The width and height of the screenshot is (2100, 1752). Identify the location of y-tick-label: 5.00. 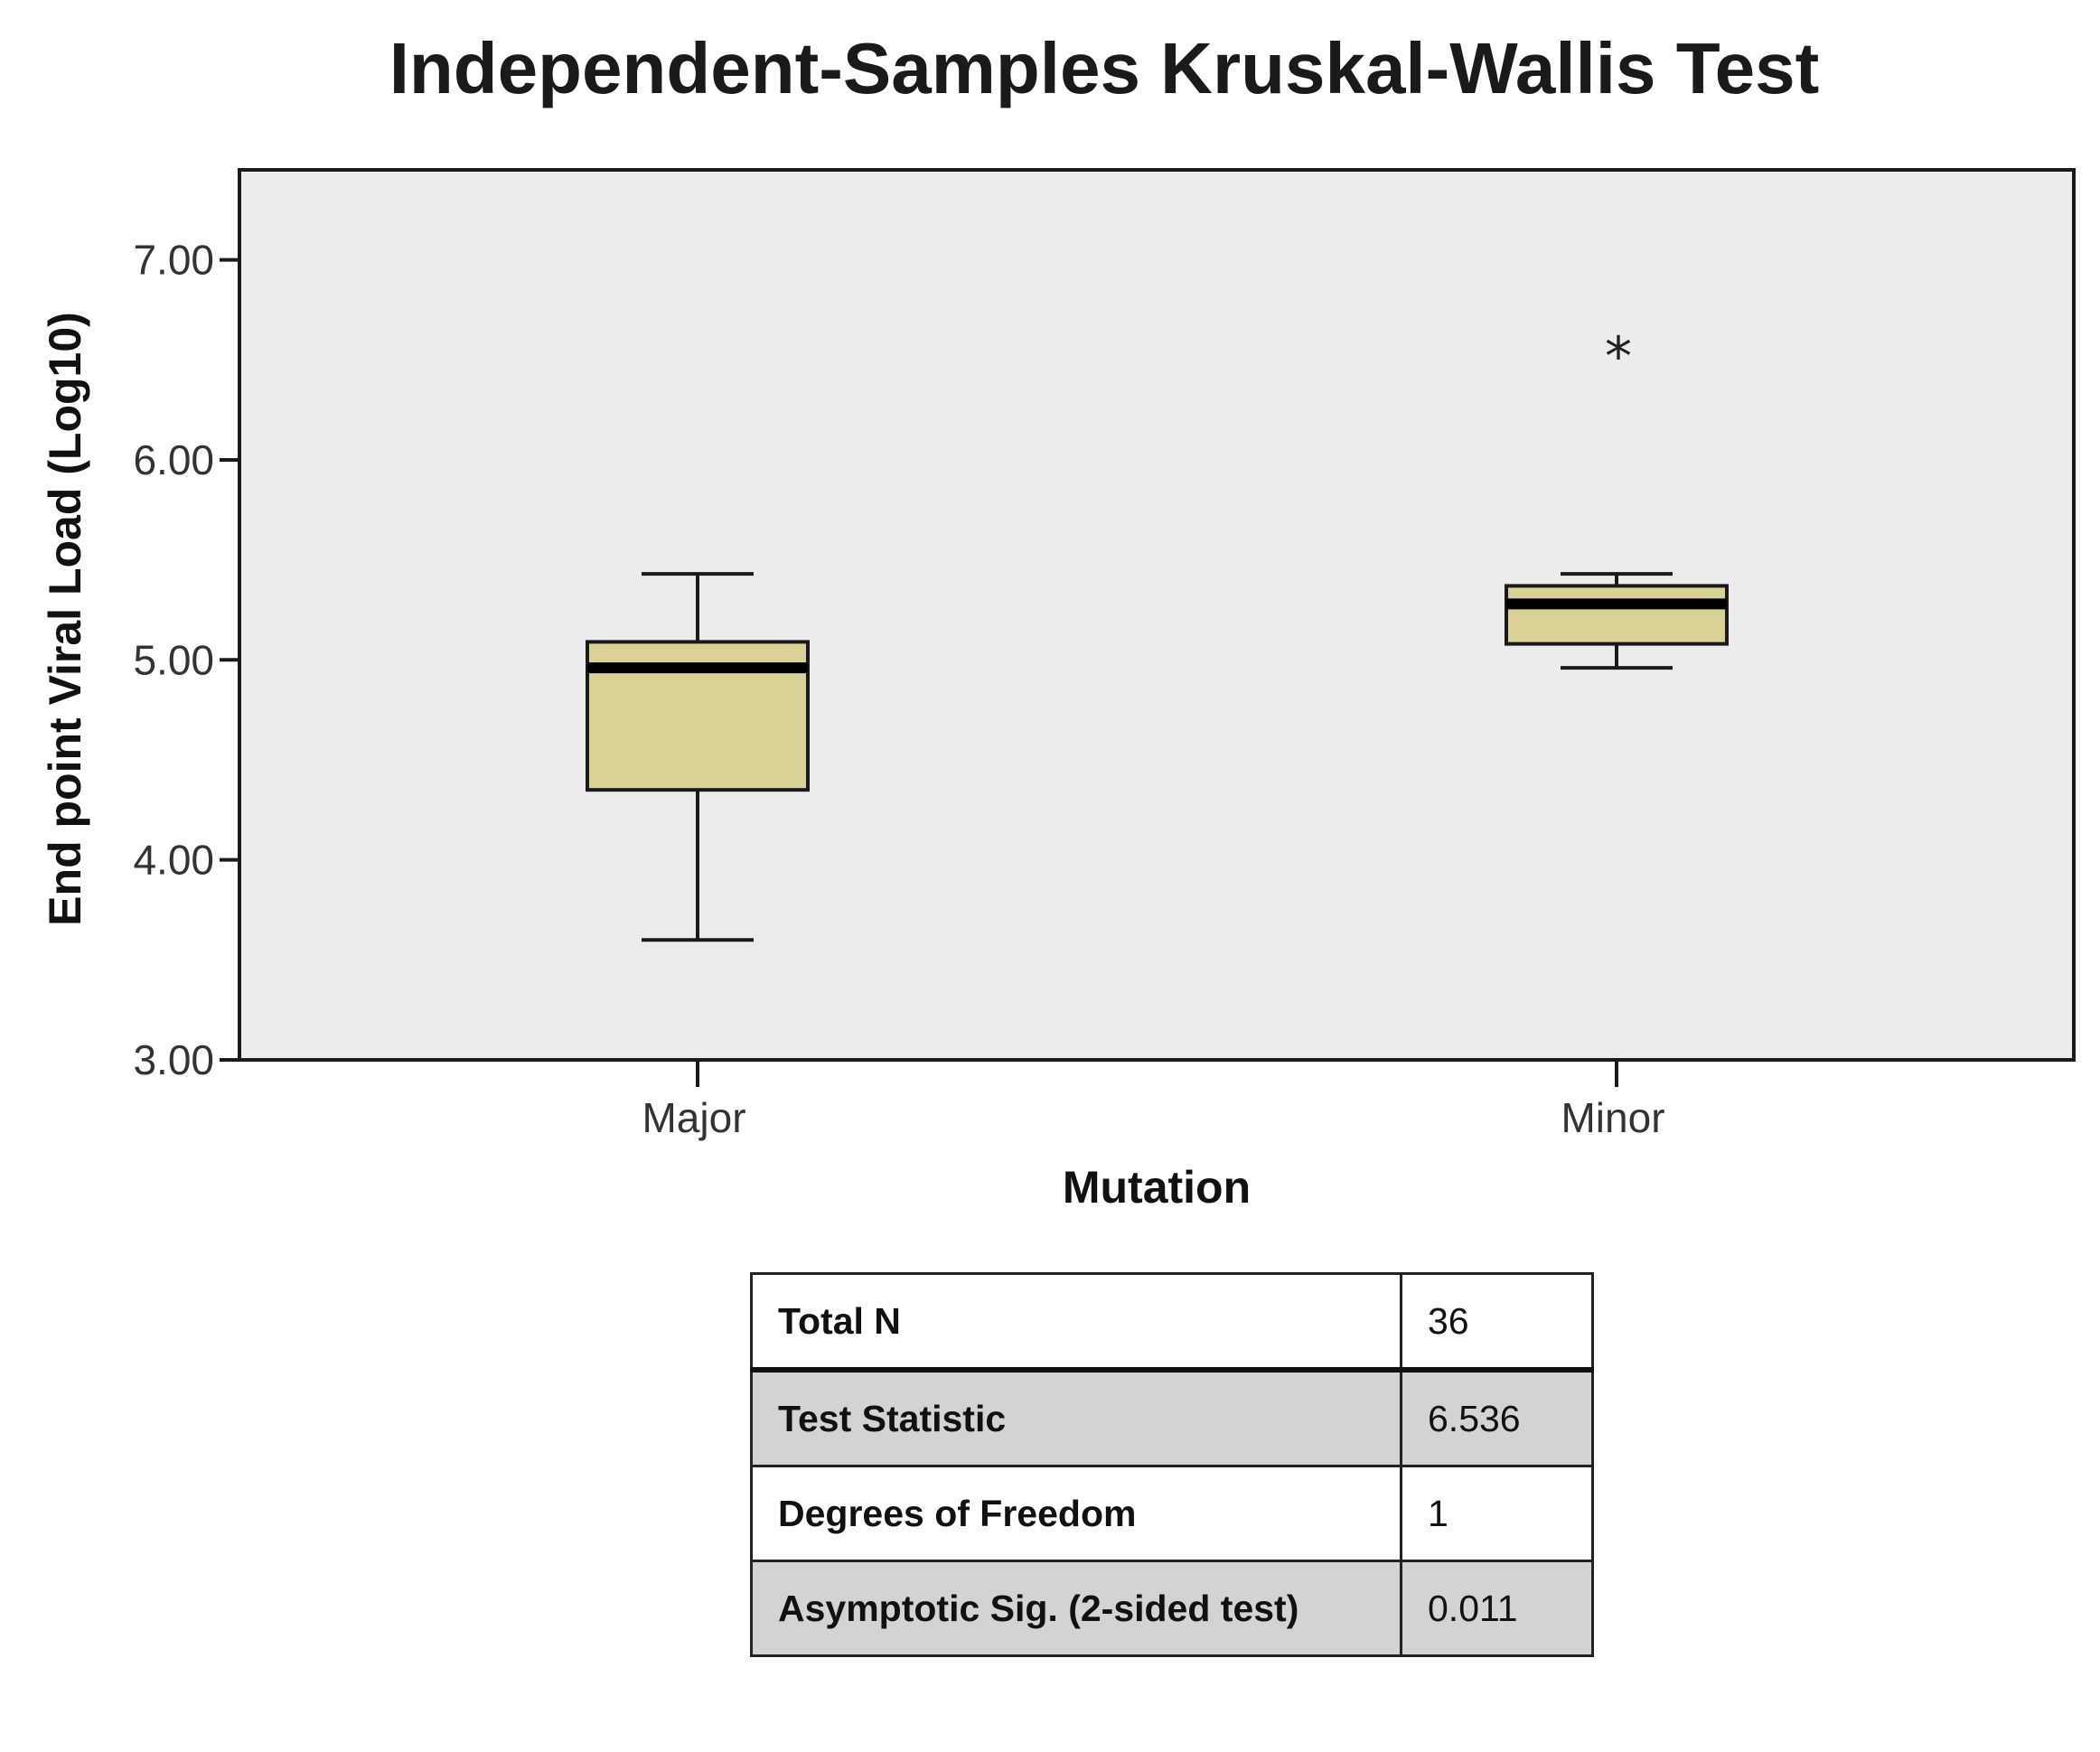
(173, 659).